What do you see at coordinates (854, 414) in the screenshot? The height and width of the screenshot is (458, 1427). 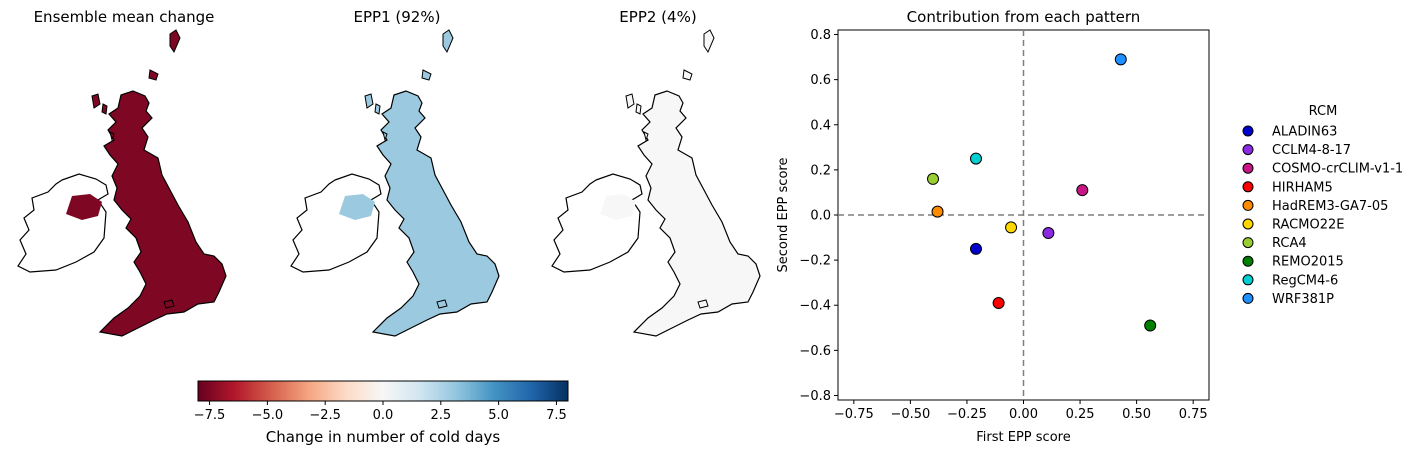 I see `x-tick-label: −0.75` at bounding box center [854, 414].